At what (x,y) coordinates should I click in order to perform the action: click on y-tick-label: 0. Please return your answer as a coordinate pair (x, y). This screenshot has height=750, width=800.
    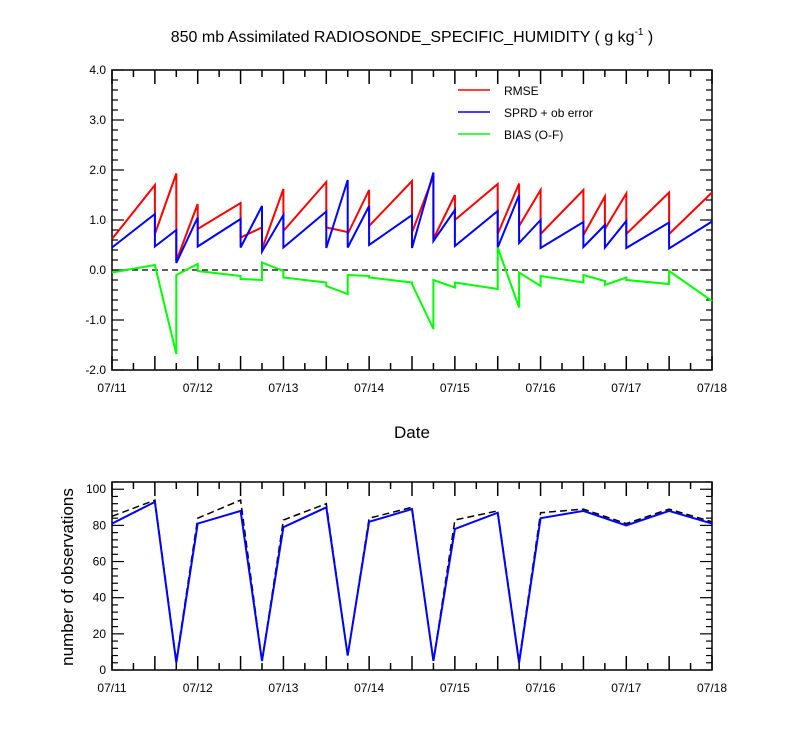
    Looking at the image, I should click on (102, 670).